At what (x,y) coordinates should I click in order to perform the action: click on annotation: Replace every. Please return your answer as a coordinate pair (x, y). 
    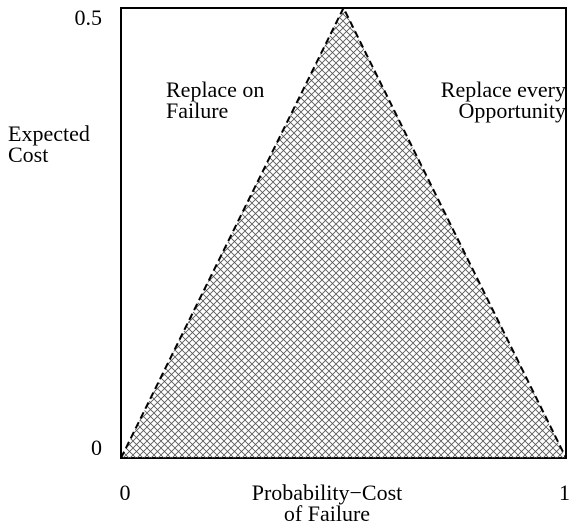
    Looking at the image, I should click on (503, 89).